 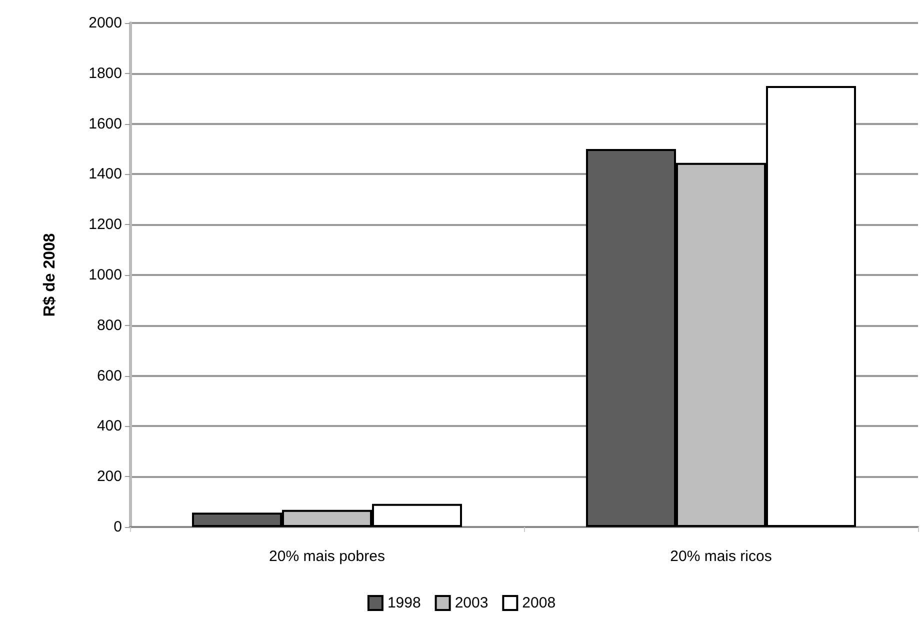 I want to click on legend-label: 1998, so click(x=404, y=603).